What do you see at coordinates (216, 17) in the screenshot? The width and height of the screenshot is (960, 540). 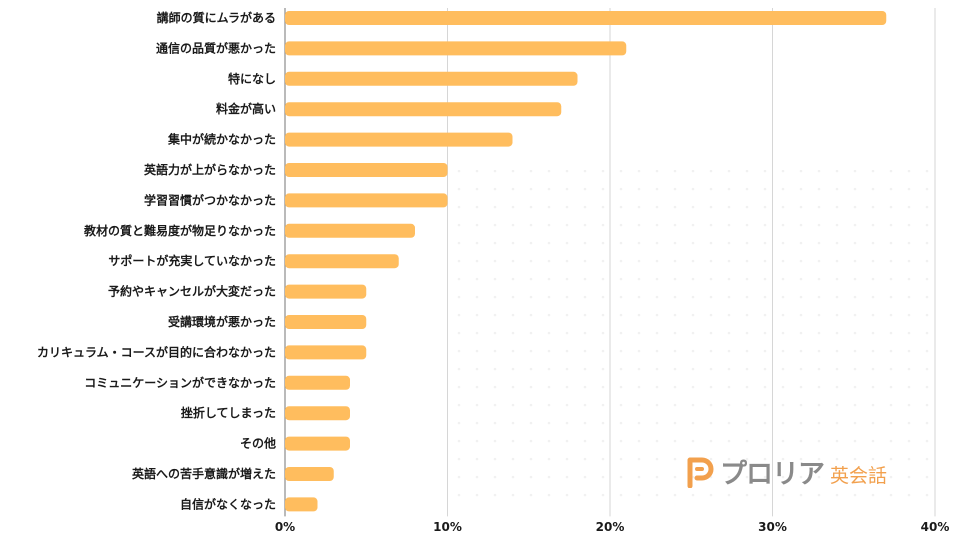 I see `category-label: 講師の質にムラがある` at bounding box center [216, 17].